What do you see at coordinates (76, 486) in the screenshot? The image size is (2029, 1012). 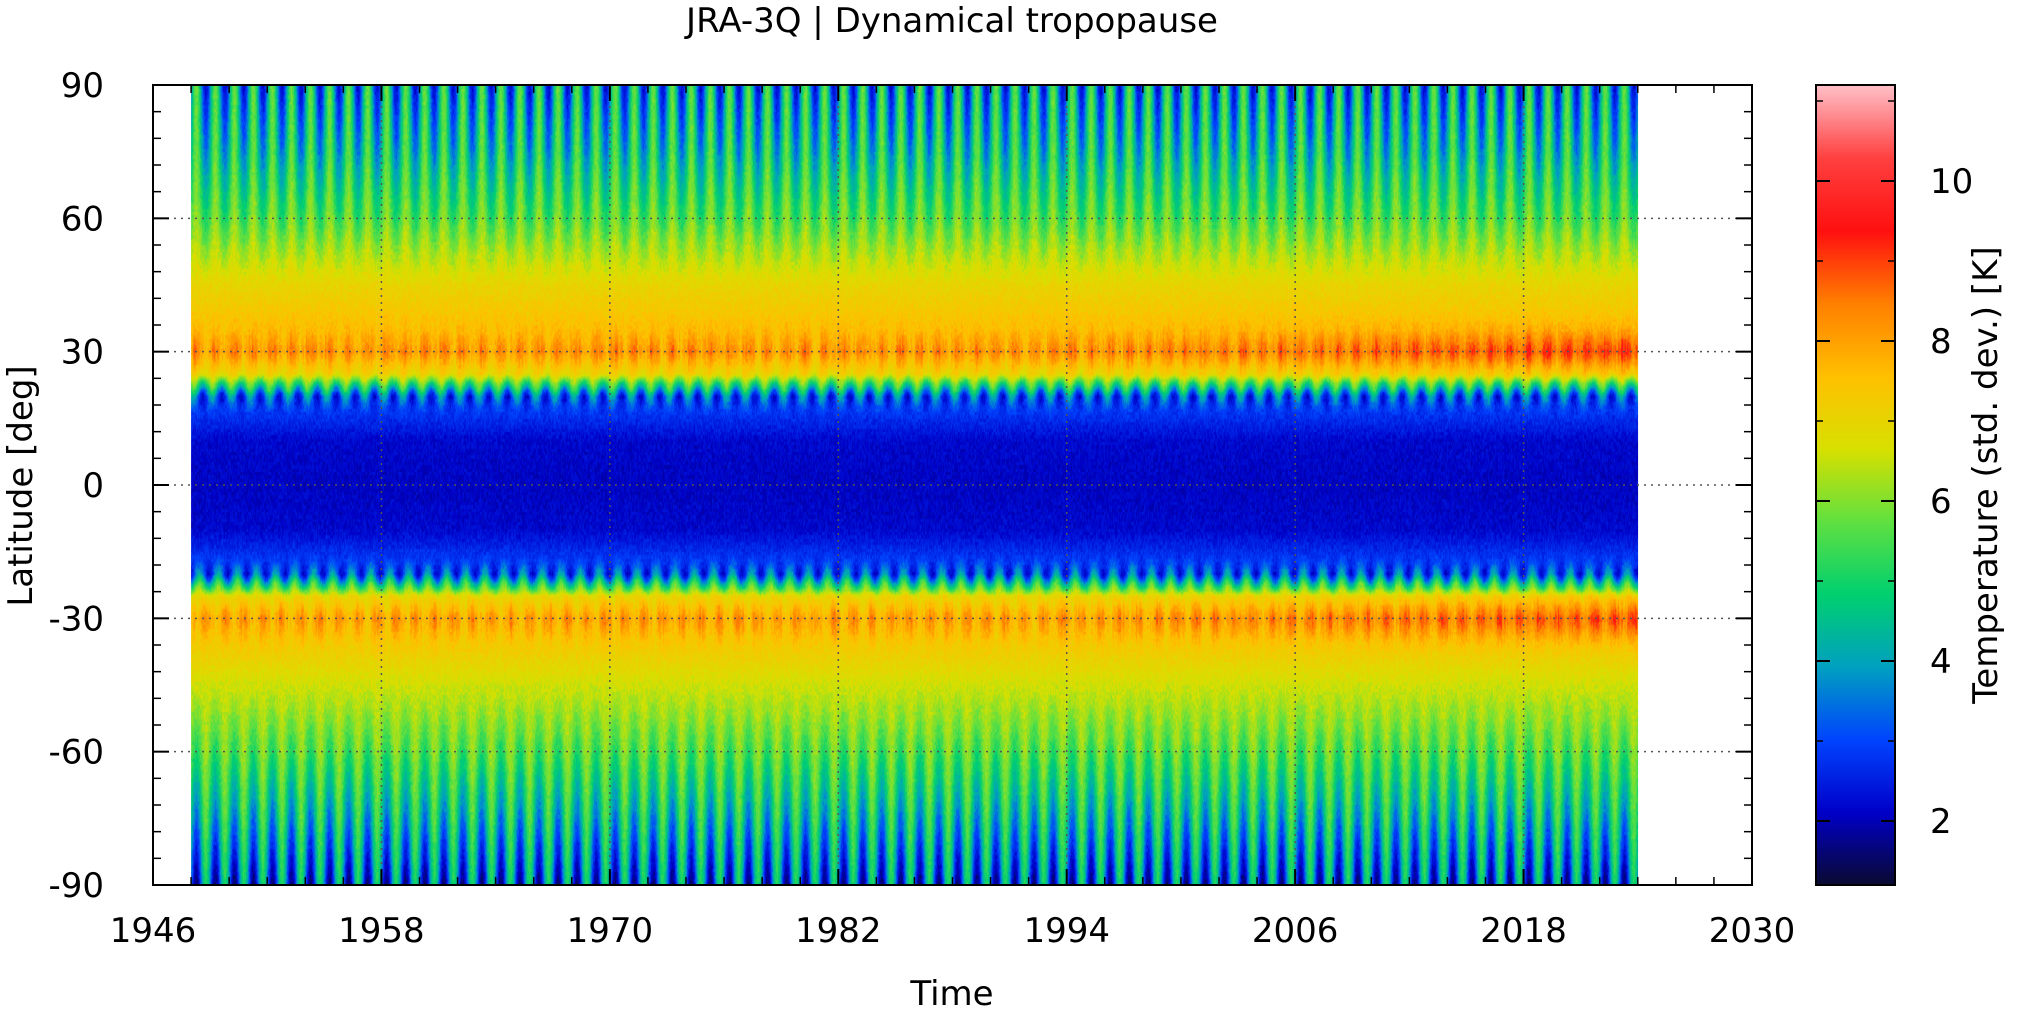 I see `y-tick-labels: 90 60 30 0 -30 -60 -90` at bounding box center [76, 486].